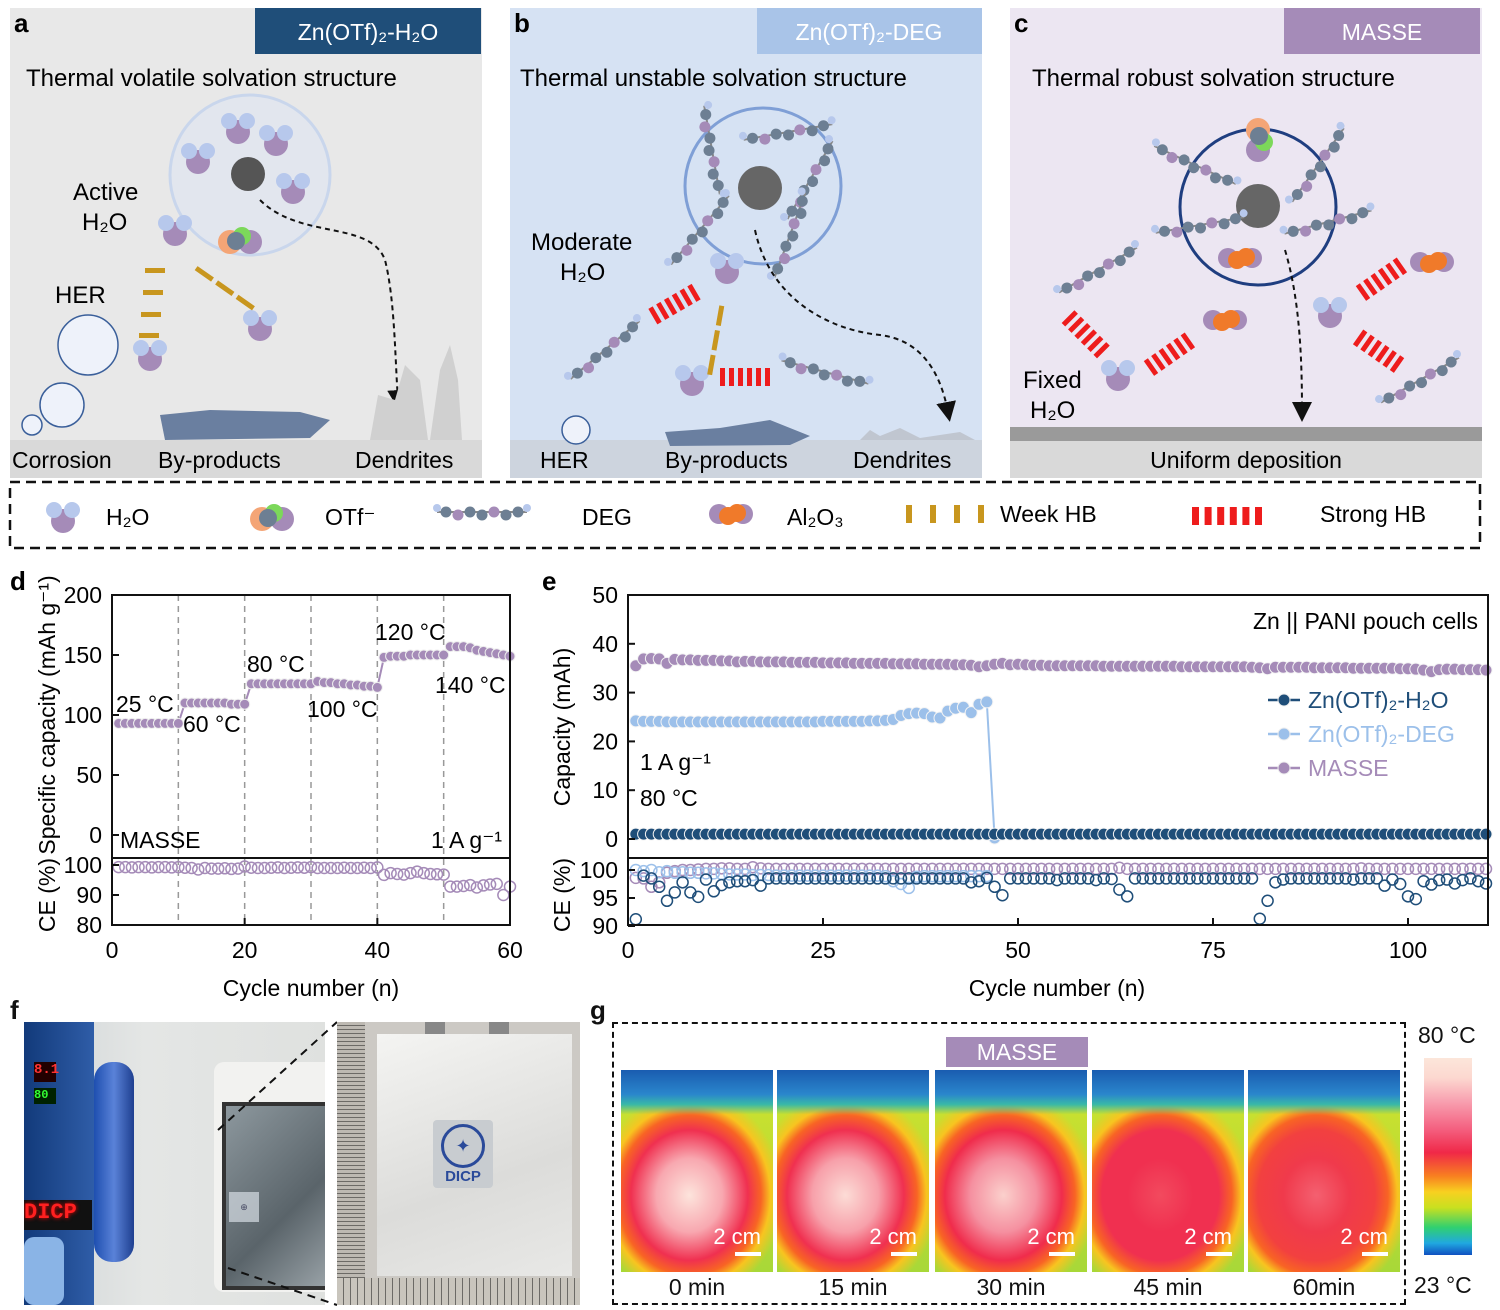 This screenshot has width=1500, height=1310. Describe the element at coordinates (83, 595) in the screenshot. I see `y-tick-label: 200` at that location.